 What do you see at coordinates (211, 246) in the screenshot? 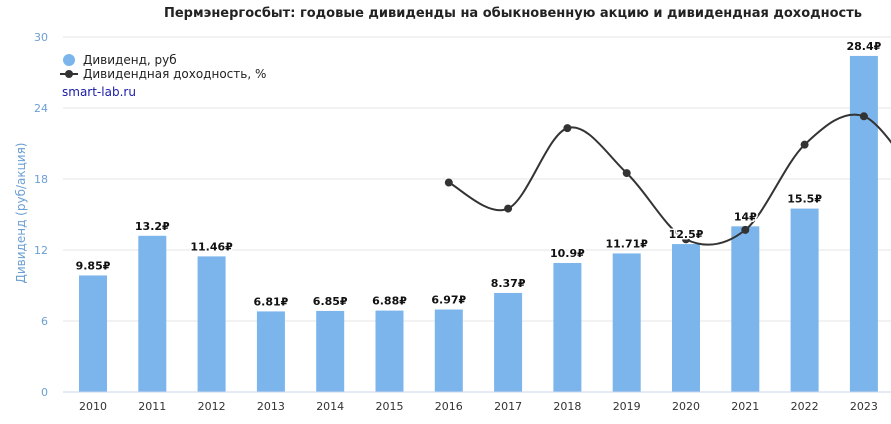
I see `bar-value-label: 11.46₽` at bounding box center [211, 246].